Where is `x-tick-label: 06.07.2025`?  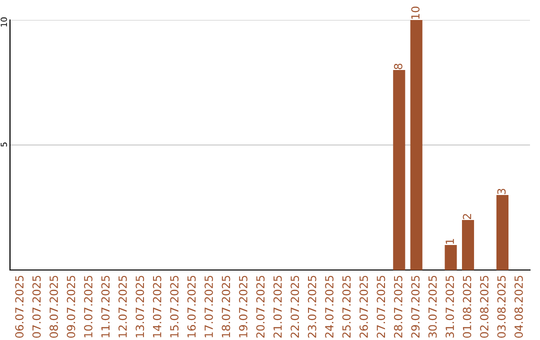
x-tick-label: 06.07.2025 is located at coordinates (19, 307).